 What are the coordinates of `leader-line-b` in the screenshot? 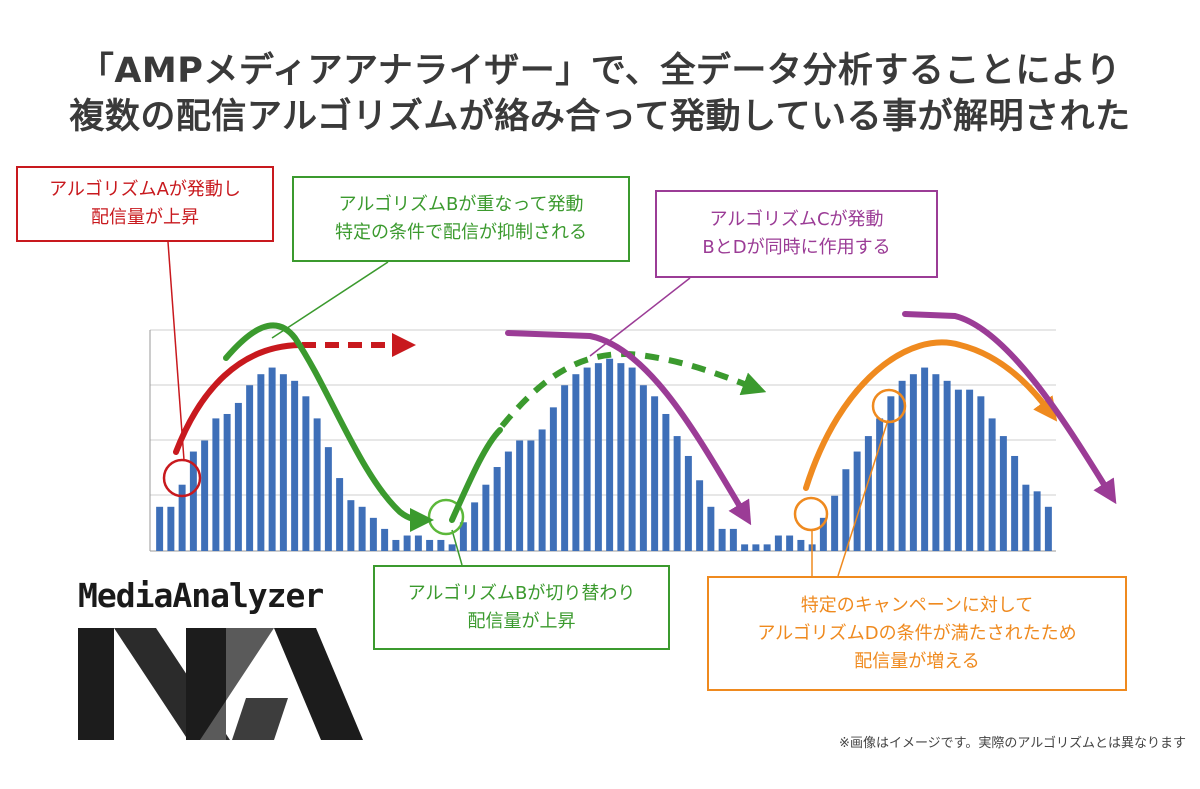 It's located at (330, 300).